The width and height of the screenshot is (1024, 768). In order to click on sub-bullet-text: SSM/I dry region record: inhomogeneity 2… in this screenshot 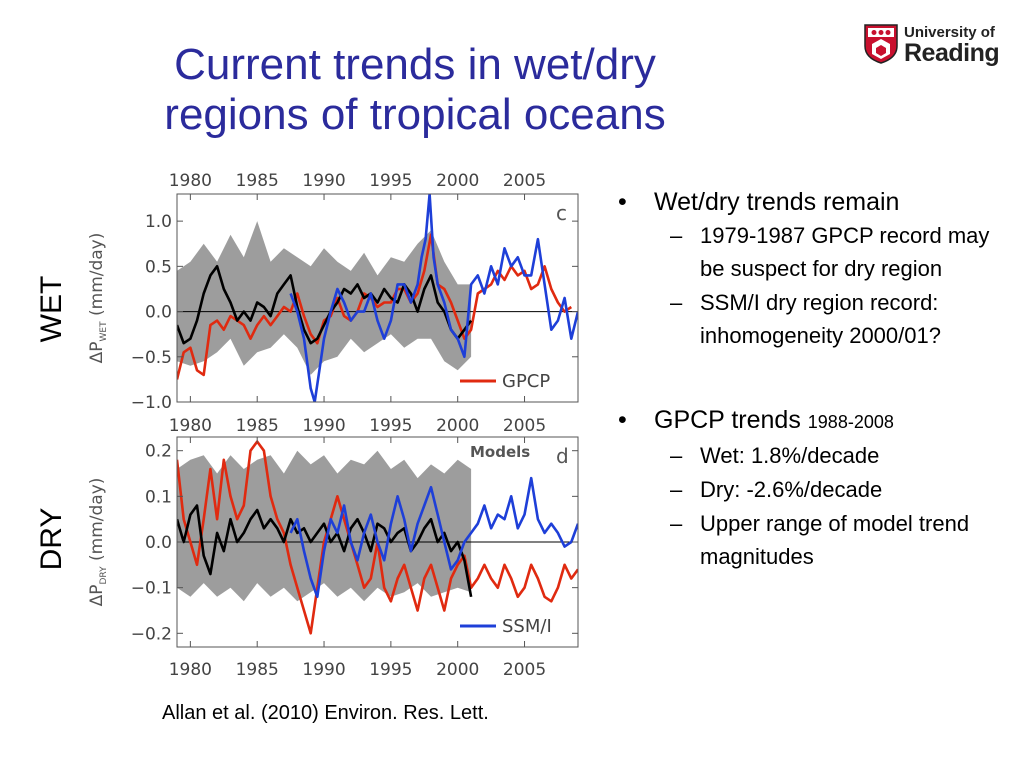, I will do `click(820, 319)`.